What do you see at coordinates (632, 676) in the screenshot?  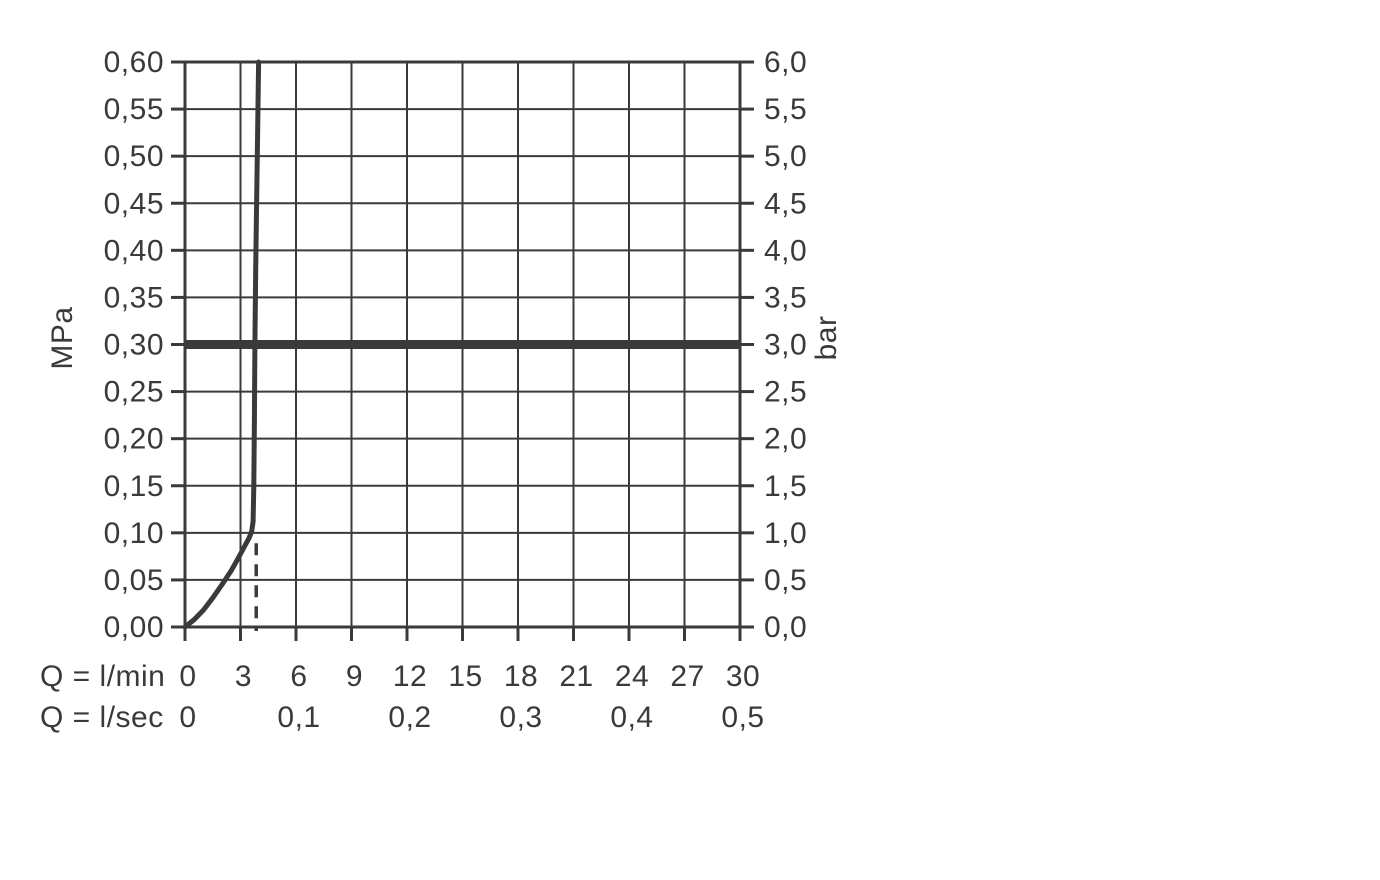 I see `x-tick-label-lmin: 24` at bounding box center [632, 676].